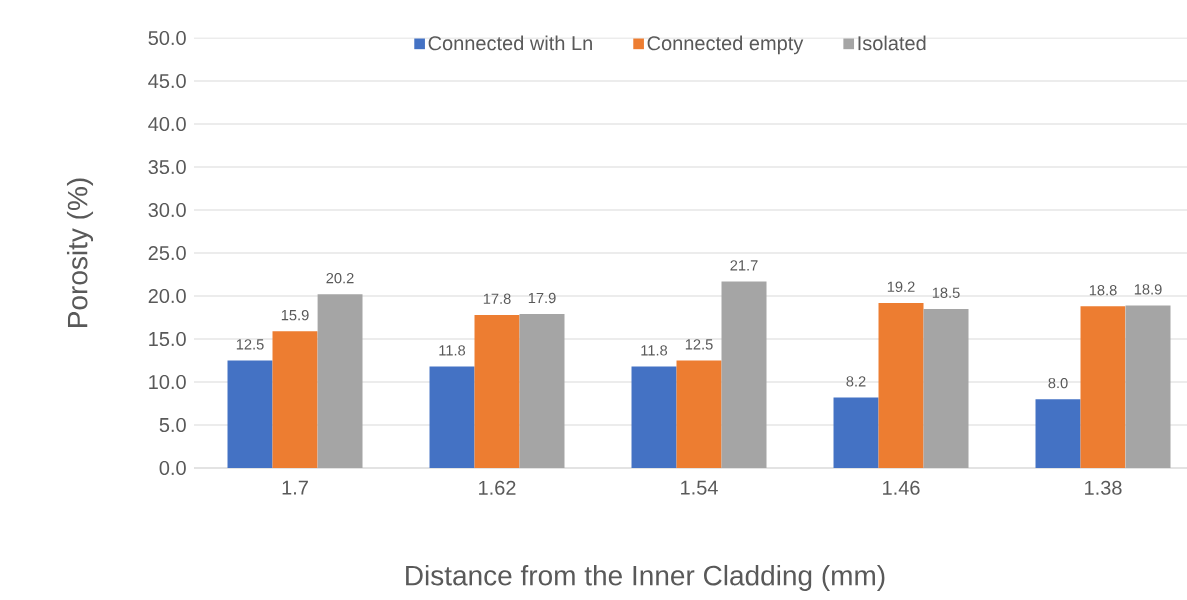 The image size is (1187, 600). Describe the element at coordinates (744, 265) in the screenshot. I see `data-label: 21.7` at that location.